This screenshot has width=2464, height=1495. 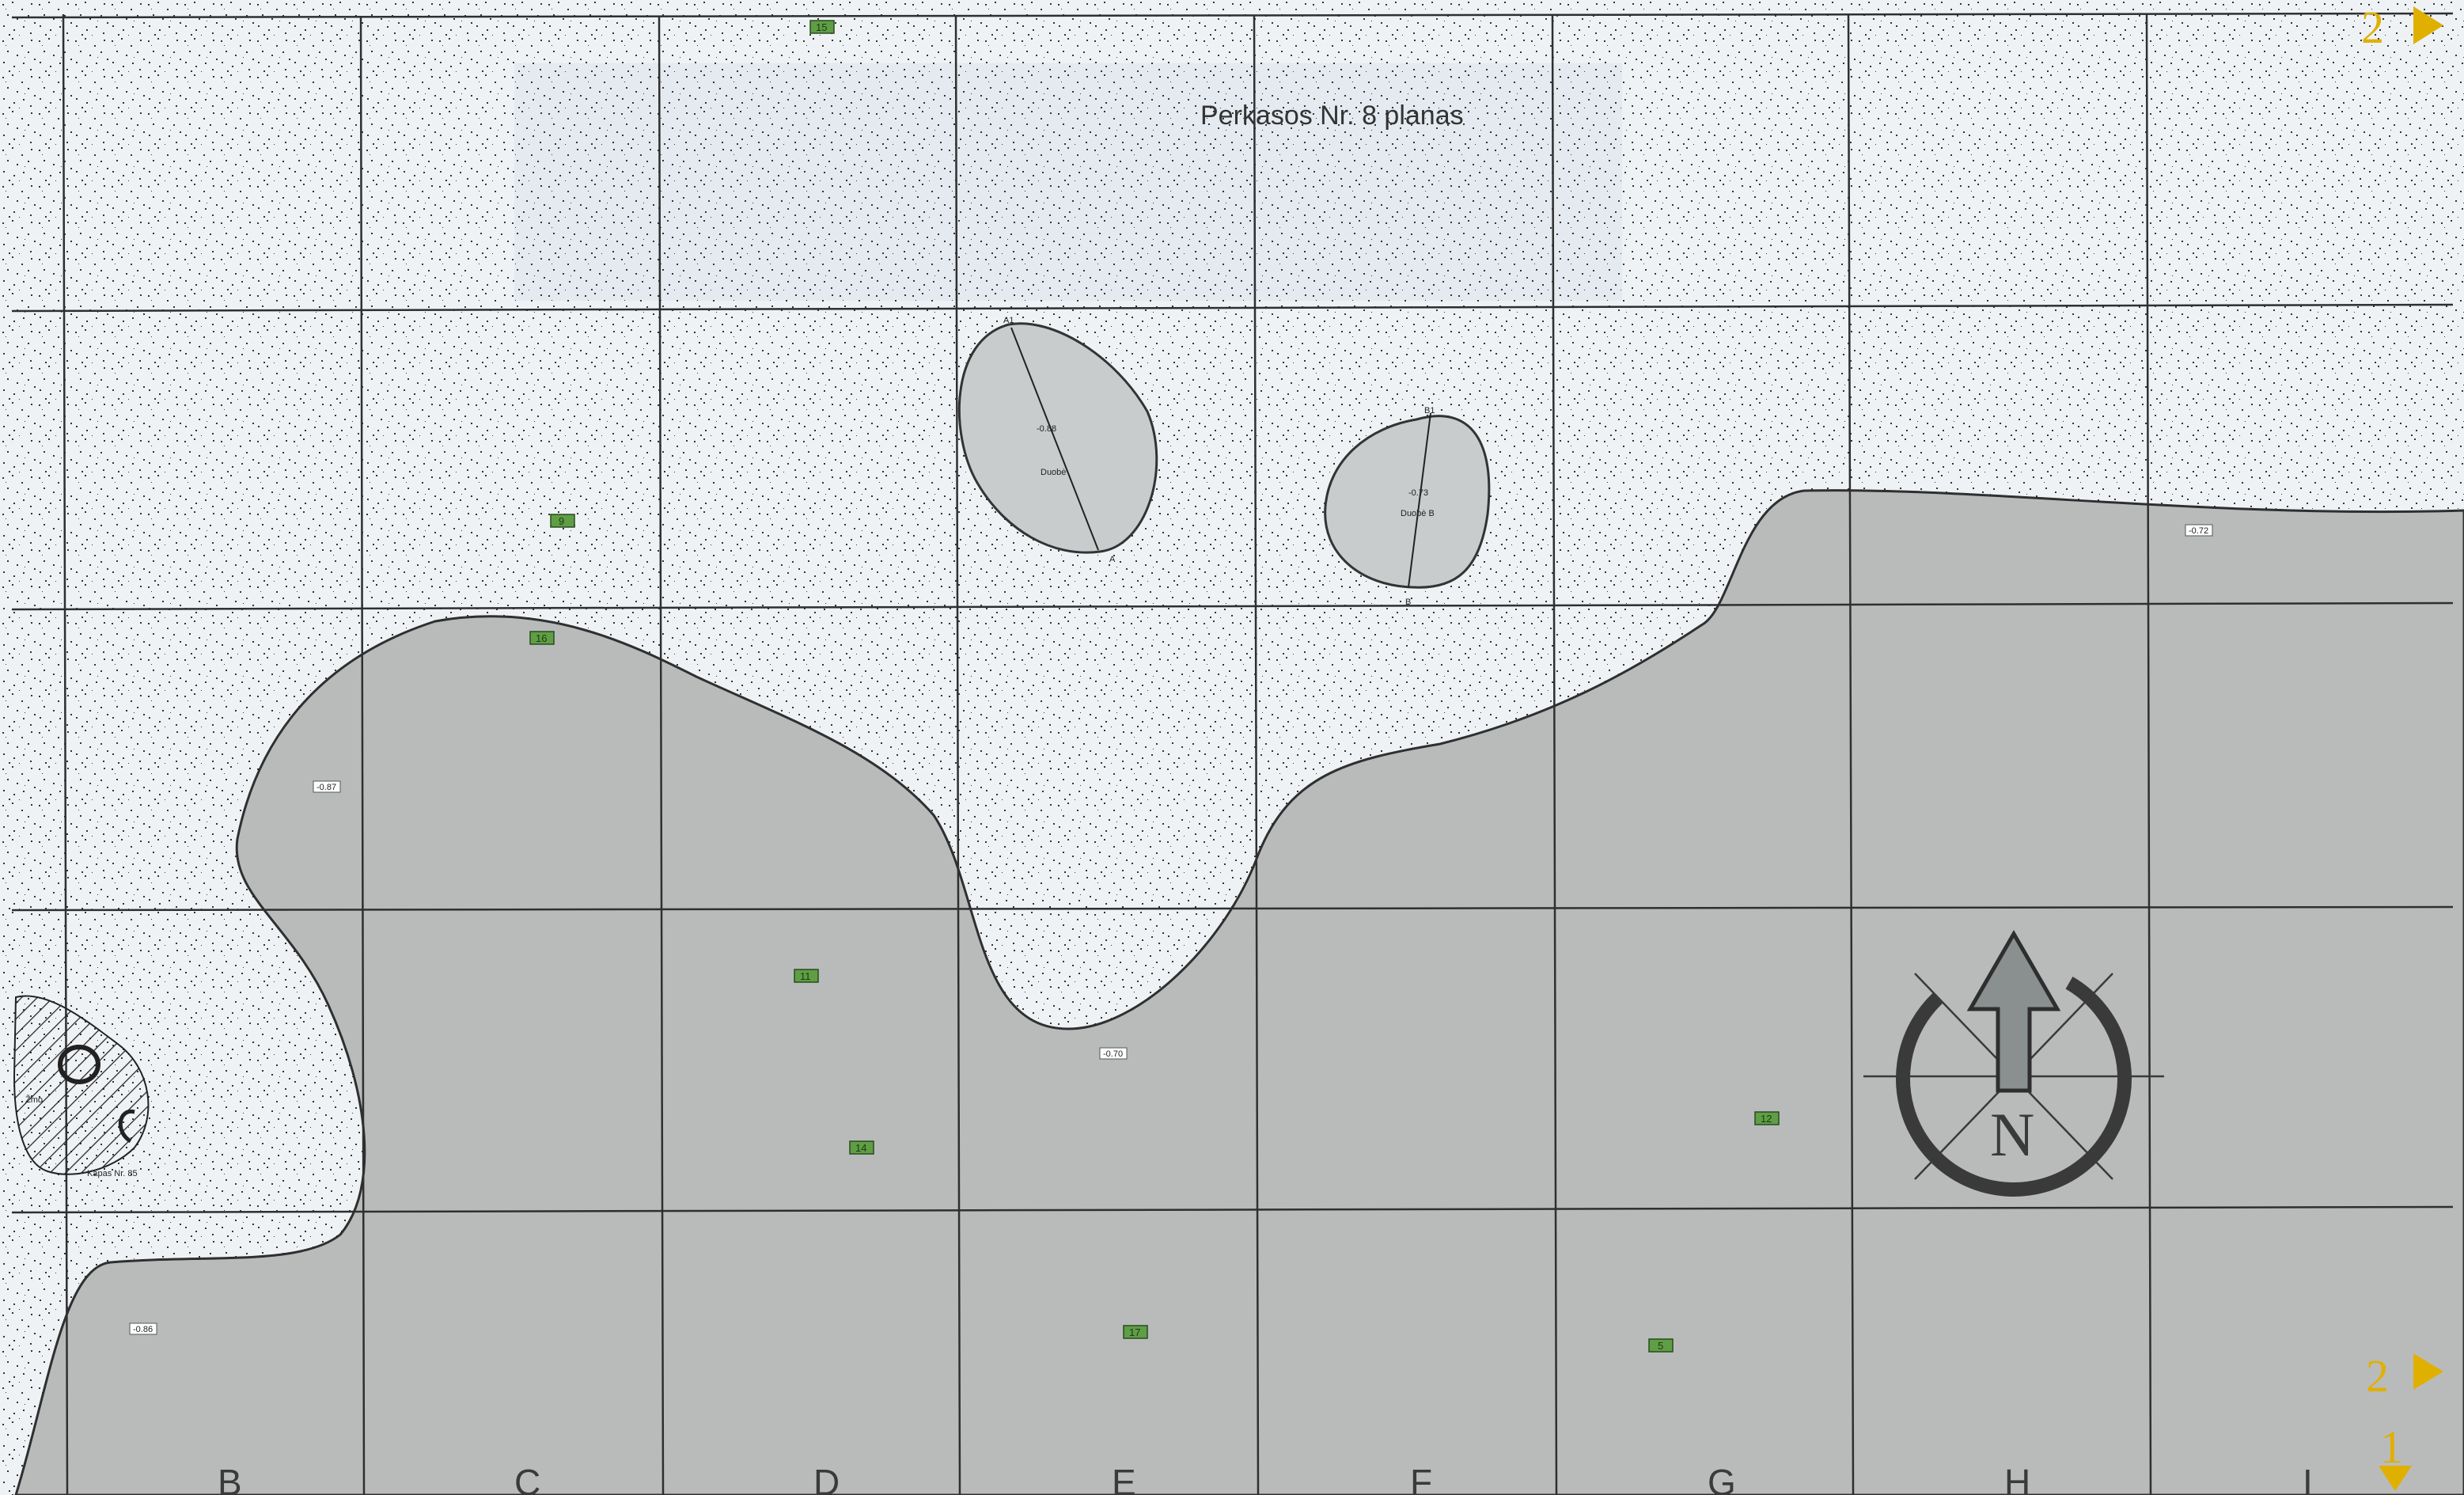 What do you see at coordinates (1722, 1478) in the screenshot?
I see `column-letter: G` at bounding box center [1722, 1478].